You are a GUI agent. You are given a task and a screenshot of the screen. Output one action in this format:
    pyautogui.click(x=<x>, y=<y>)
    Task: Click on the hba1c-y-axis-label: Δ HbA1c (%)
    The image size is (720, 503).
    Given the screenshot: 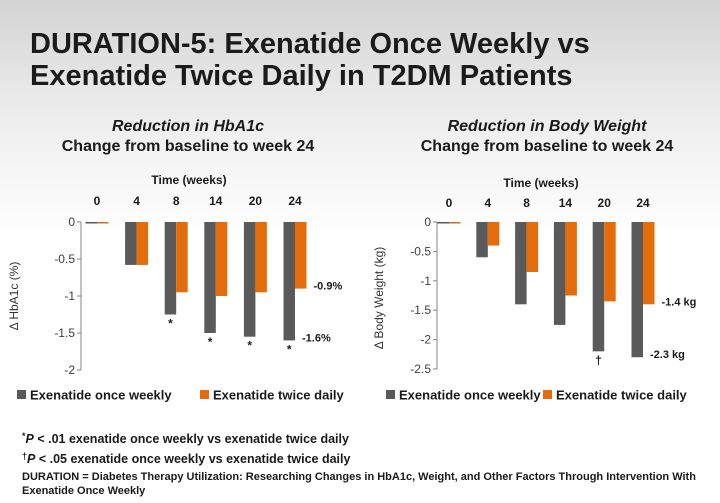 What is the action you would take?
    pyautogui.click(x=14, y=296)
    